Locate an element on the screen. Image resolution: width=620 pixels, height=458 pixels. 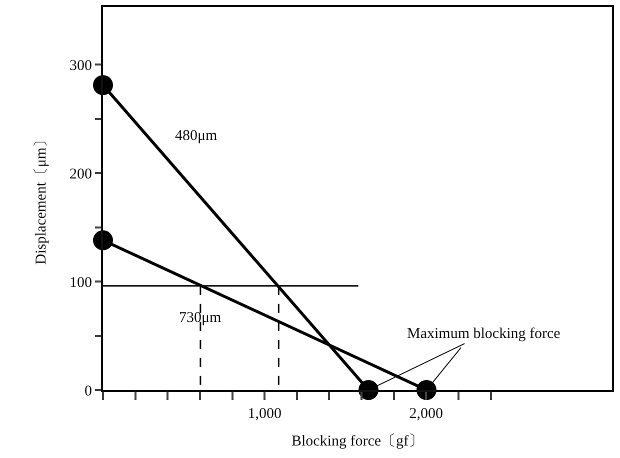
annotation: 480μm is located at coordinates (196, 136).